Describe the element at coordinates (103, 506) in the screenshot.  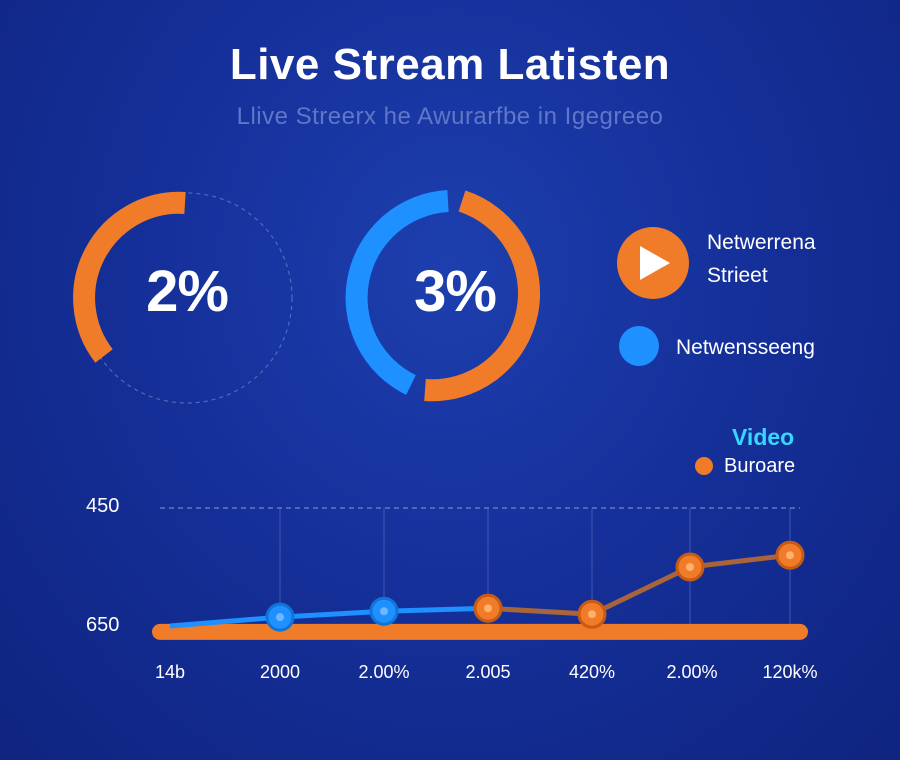
I see `y-tick-label: 450` at that location.